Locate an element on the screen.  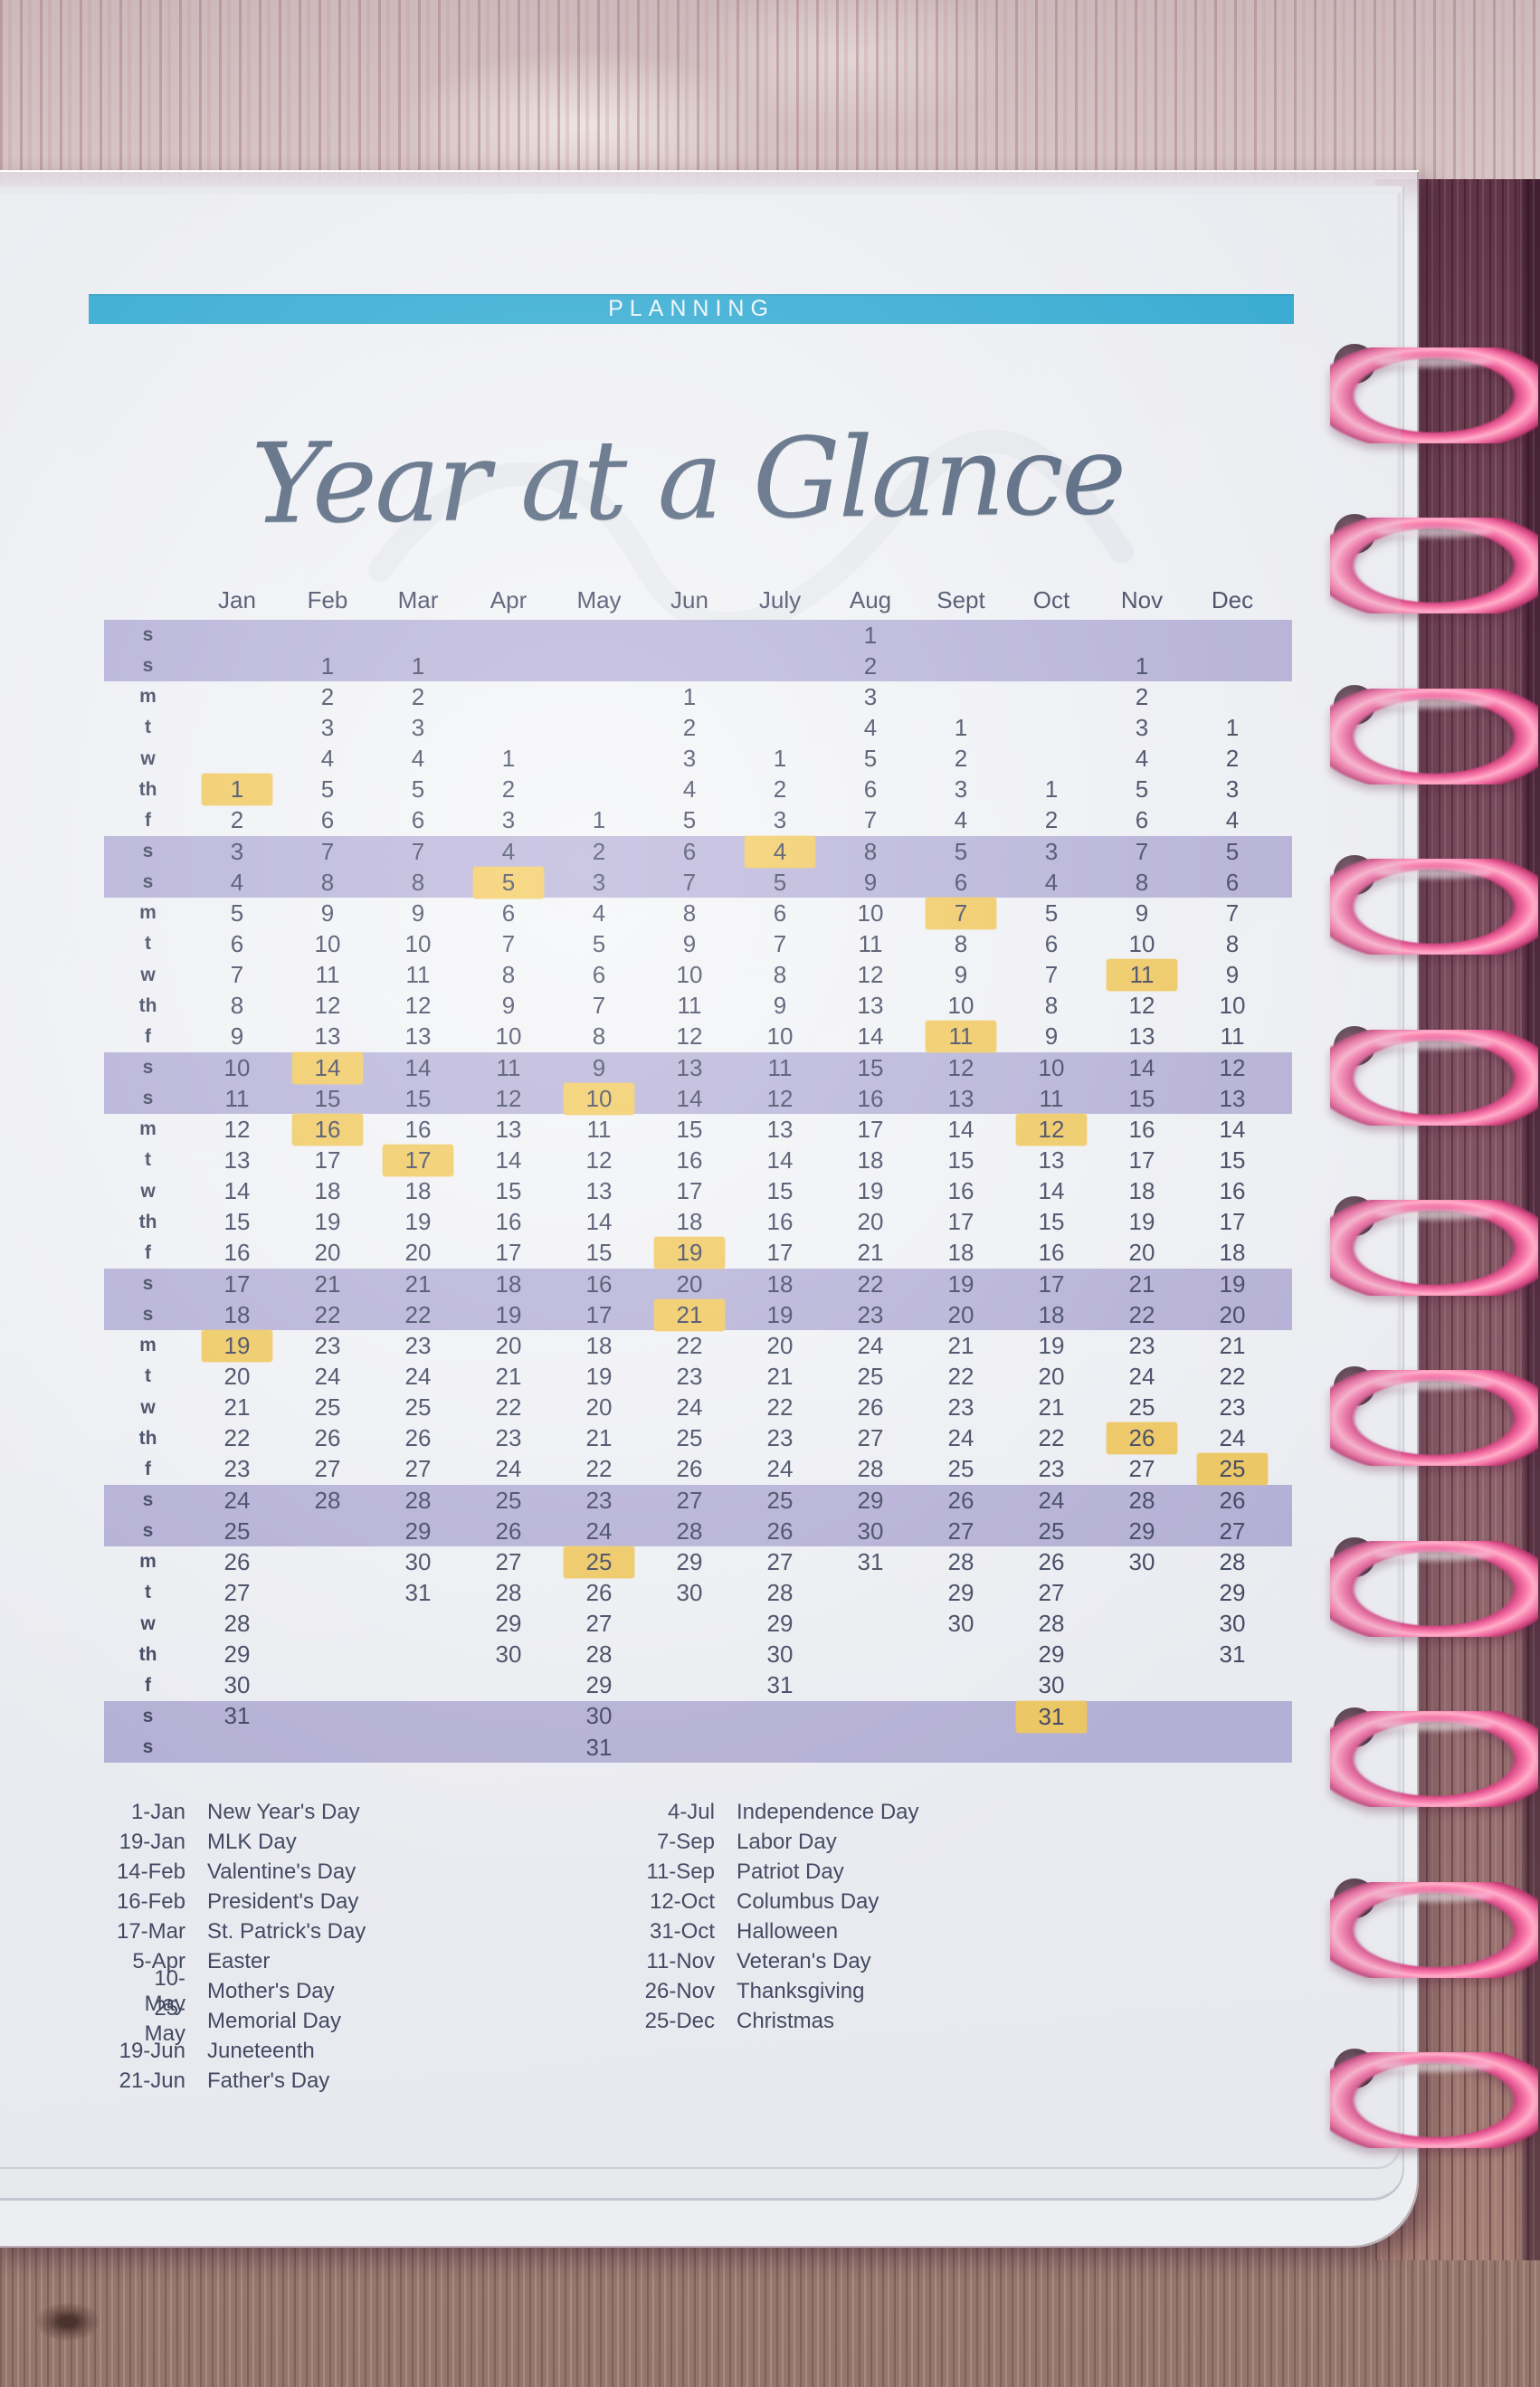
month-header-spacer is located at coordinates (148, 603).